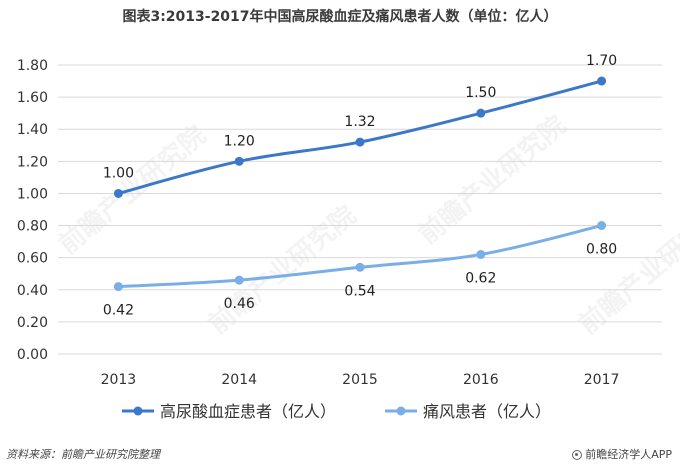 This screenshot has height=470, width=680. What do you see at coordinates (340, 17) in the screenshot?
I see `chart-title: 图表3:2013-2017年中国高尿酸血症及痛风患者人数（单位：亿人）` at bounding box center [340, 17].